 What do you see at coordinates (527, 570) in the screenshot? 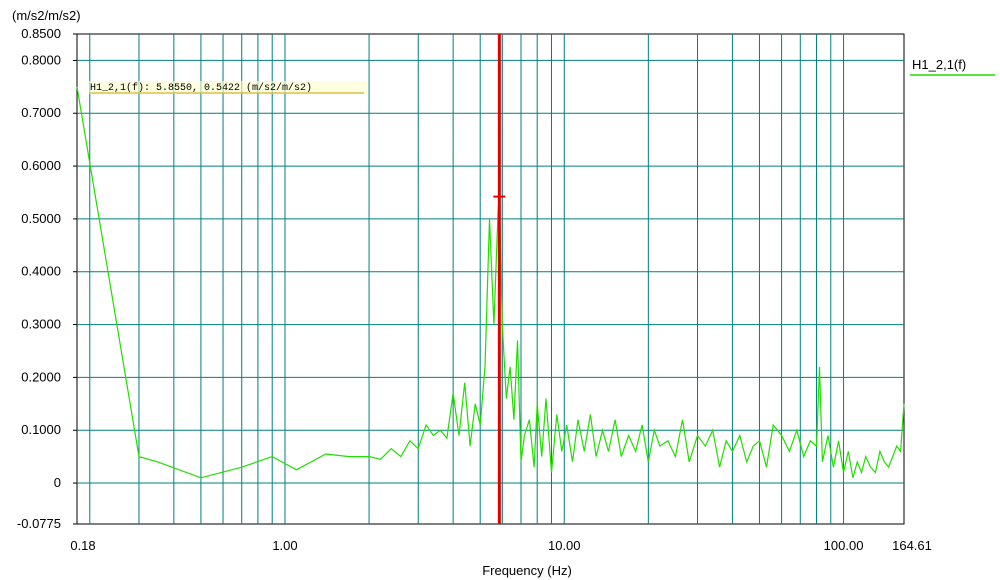
I see `x-axis-title: Frequency (Hz)` at bounding box center [527, 570].